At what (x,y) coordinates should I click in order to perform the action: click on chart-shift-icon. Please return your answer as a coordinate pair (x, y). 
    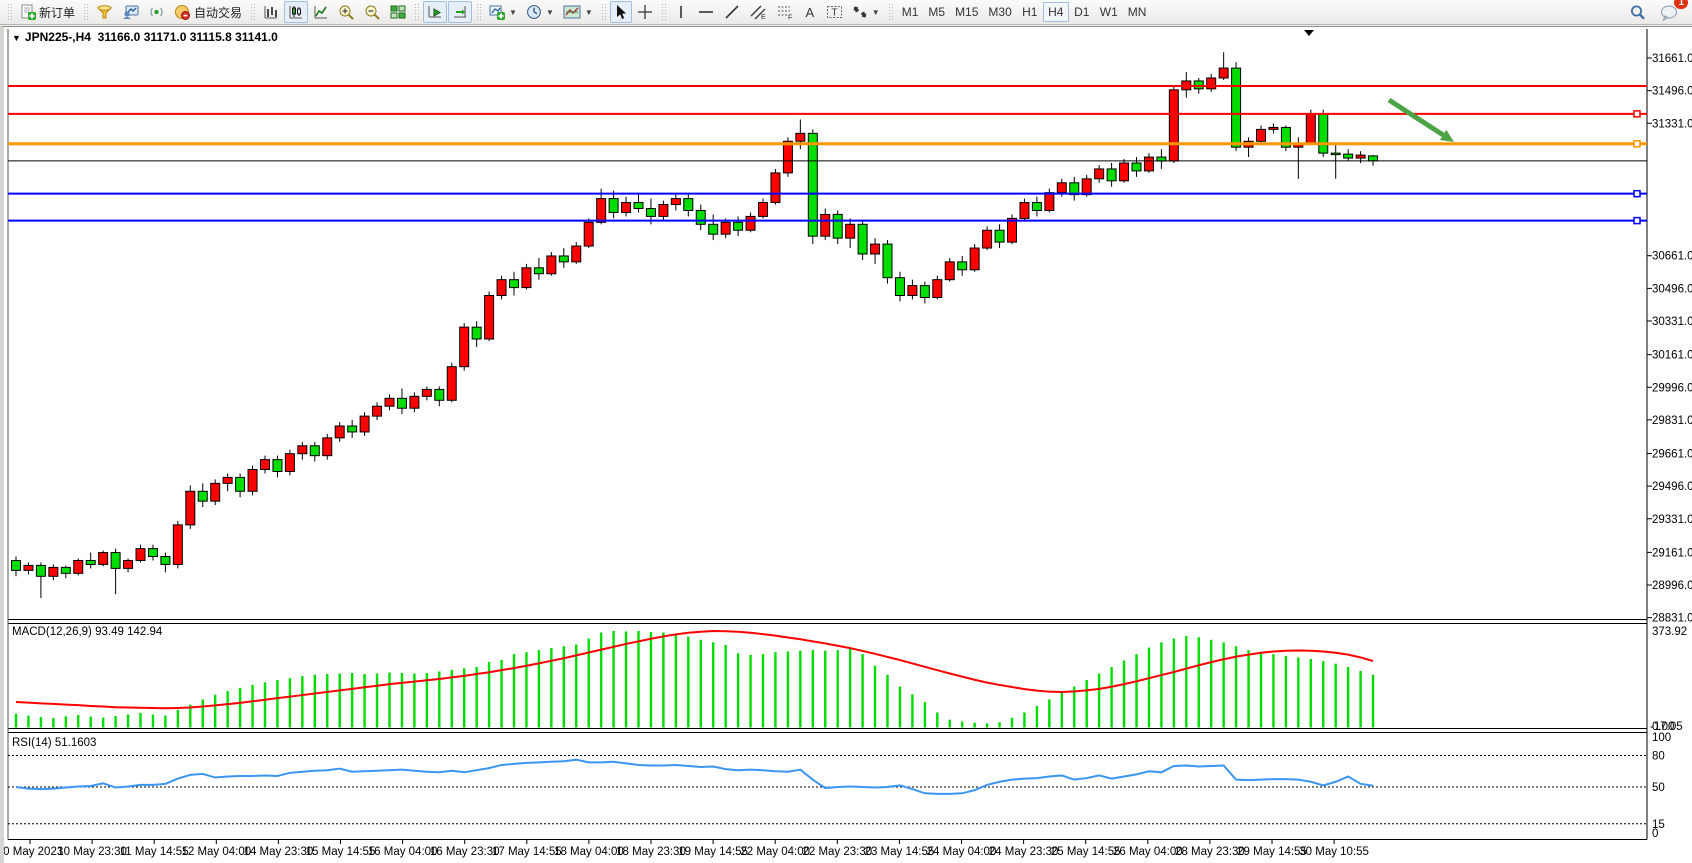
    Looking at the image, I should click on (460, 12).